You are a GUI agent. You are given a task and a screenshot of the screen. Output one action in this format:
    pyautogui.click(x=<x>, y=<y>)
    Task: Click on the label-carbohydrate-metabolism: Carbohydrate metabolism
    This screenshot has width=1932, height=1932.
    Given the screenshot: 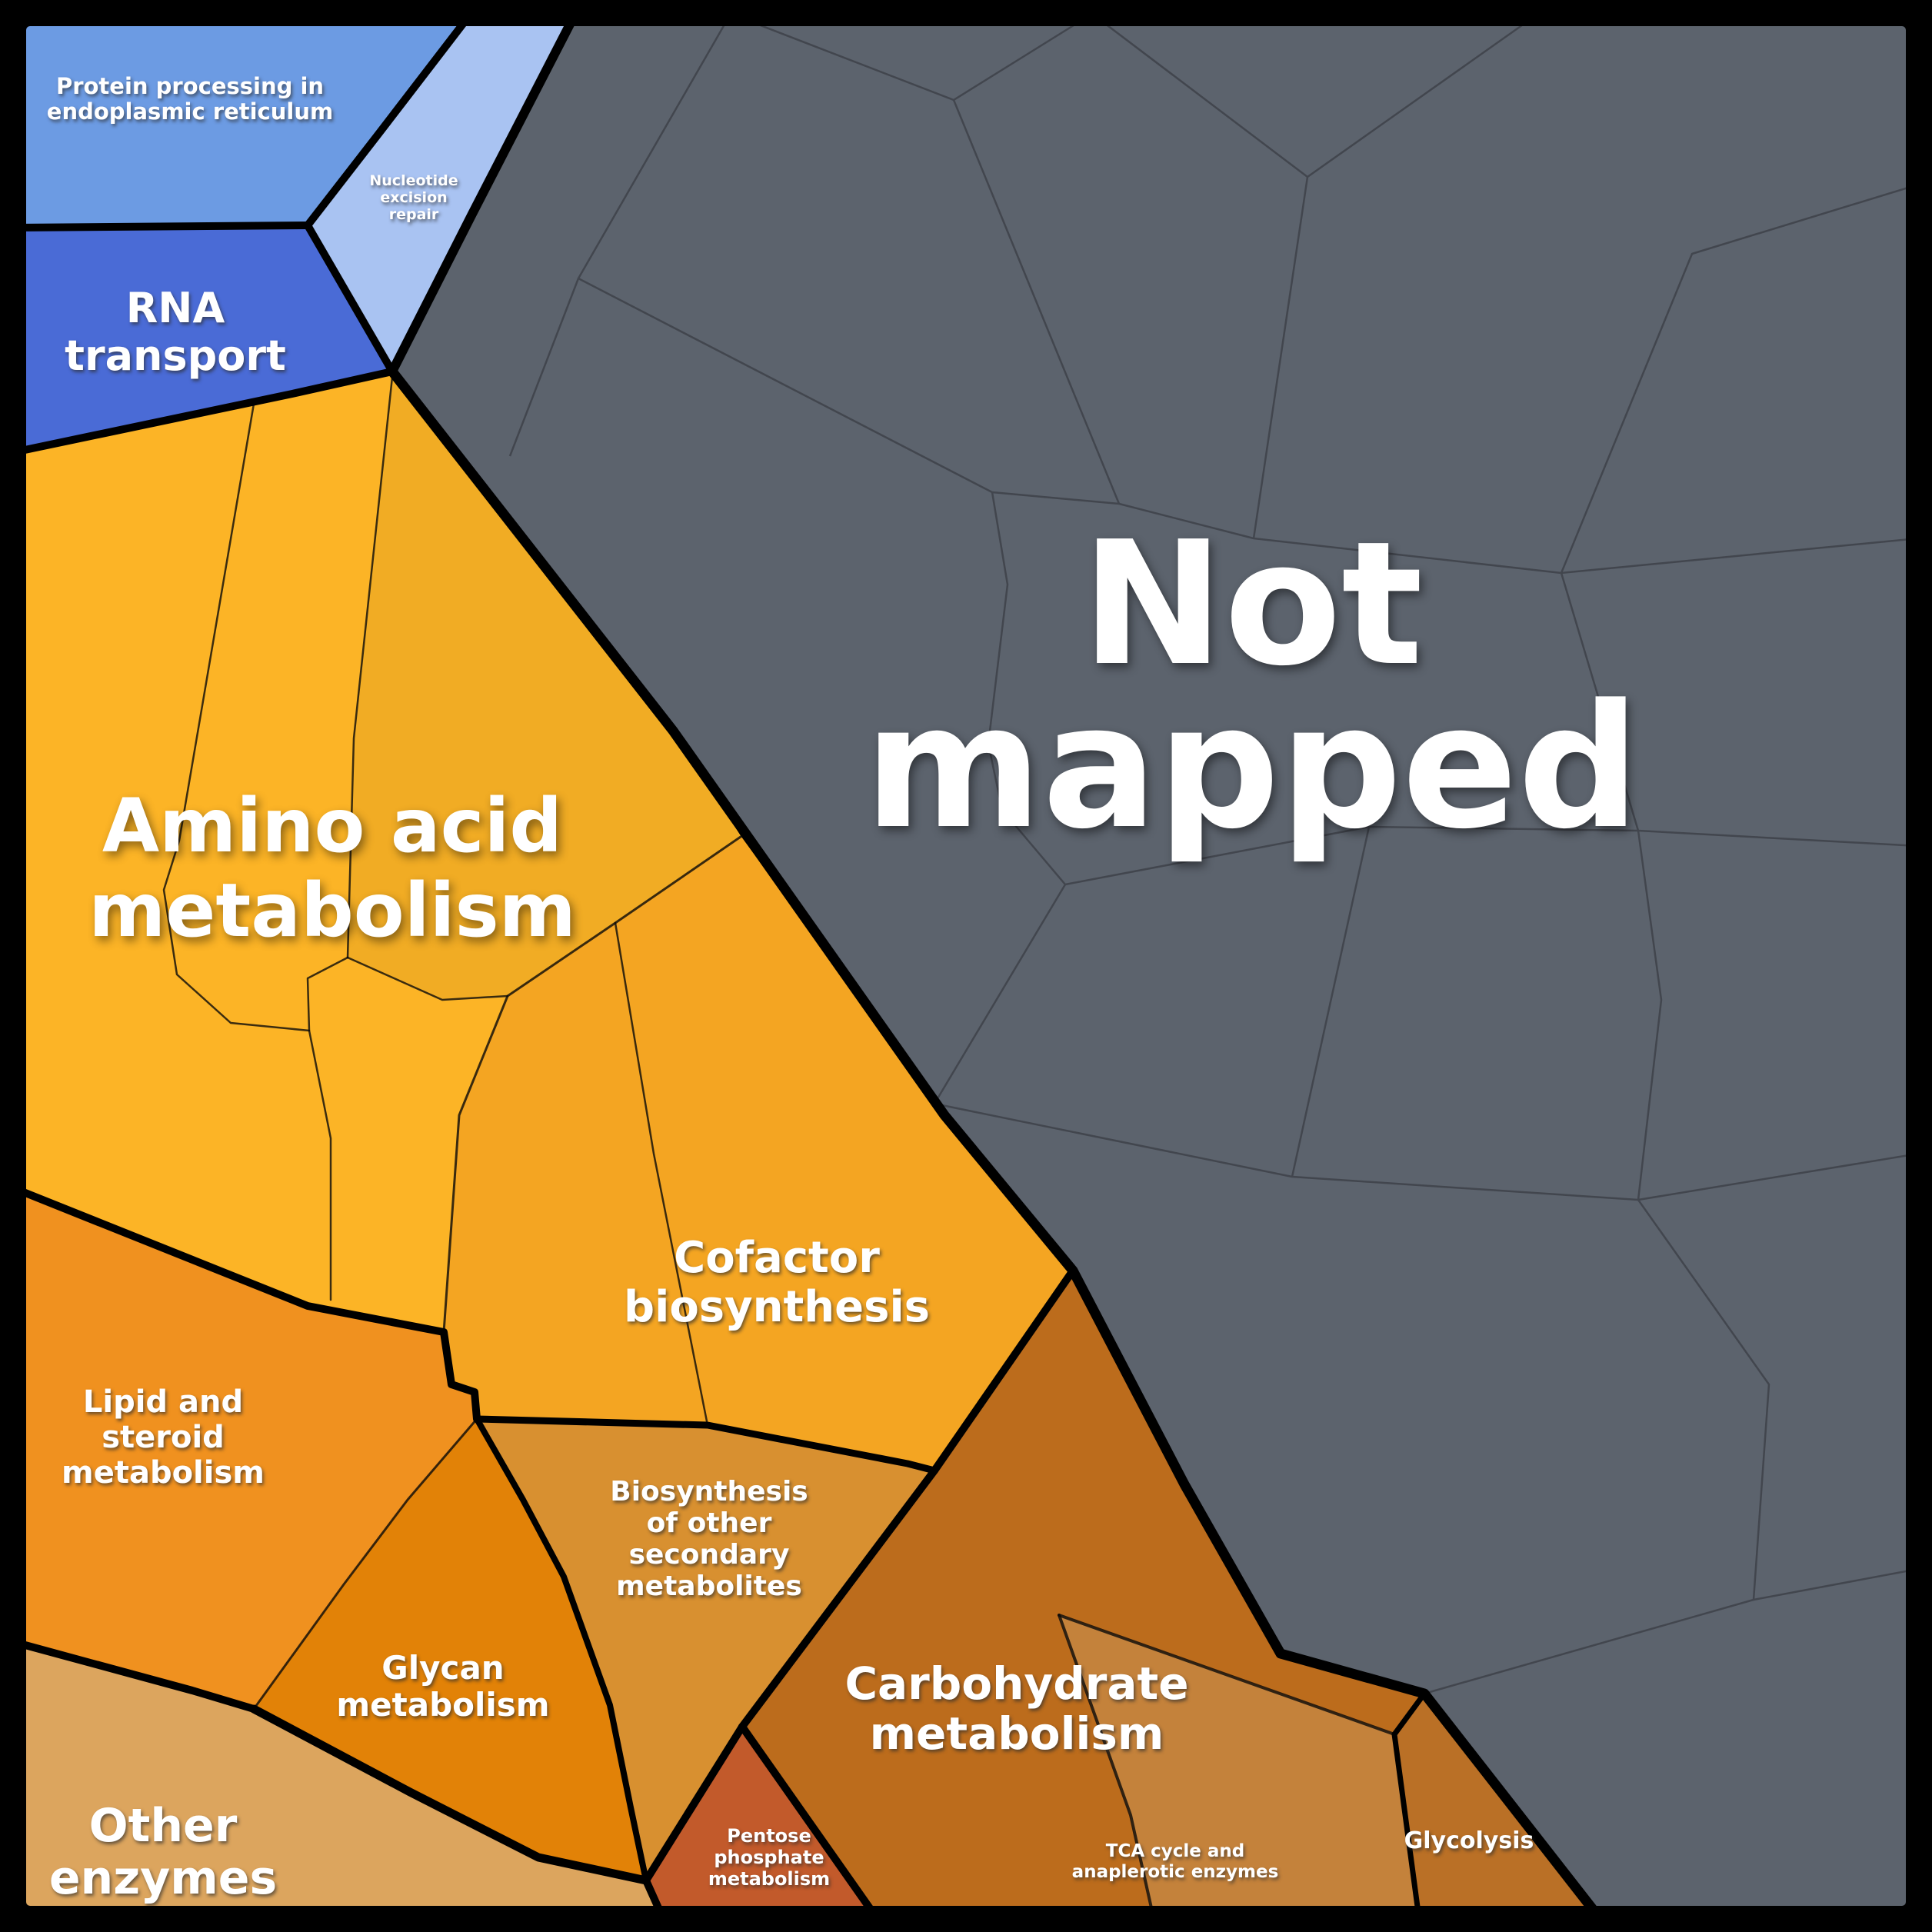 What is the action you would take?
    pyautogui.click(x=1016, y=1708)
    